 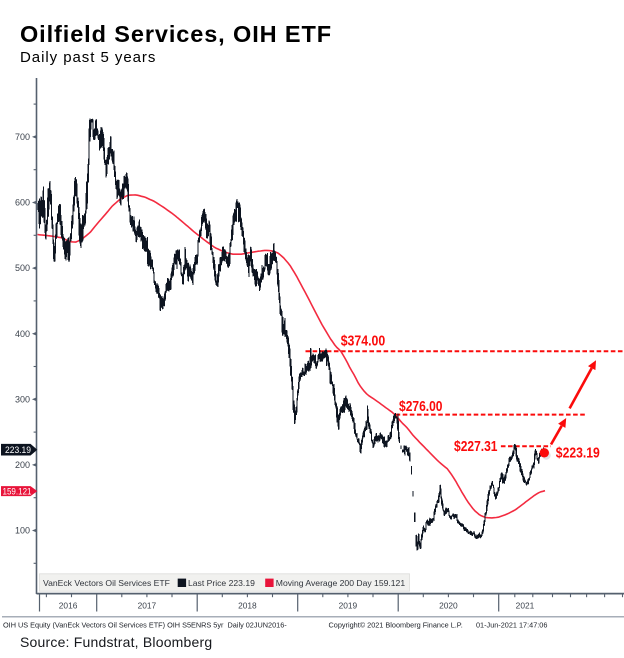 What do you see at coordinates (578, 452) in the screenshot?
I see `svg-text: $223.19` at bounding box center [578, 452].